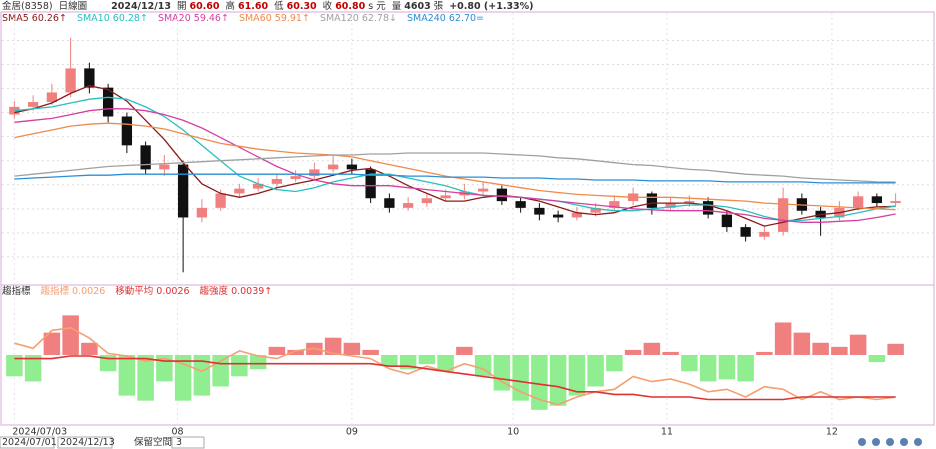  Describe the element at coordinates (27, 442) in the screenshot. I see `start-input` at that location.